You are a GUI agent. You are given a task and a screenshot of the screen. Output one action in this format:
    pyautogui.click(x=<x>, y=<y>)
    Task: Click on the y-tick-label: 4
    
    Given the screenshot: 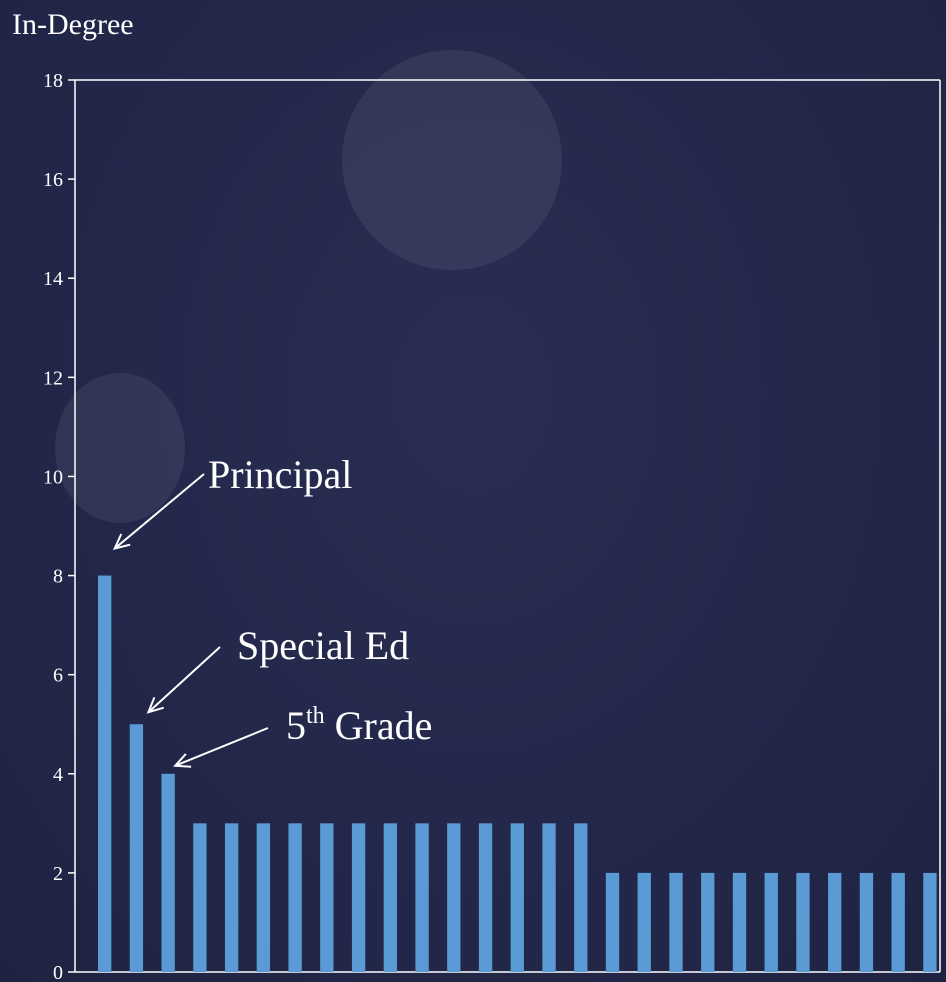 What is the action you would take?
    pyautogui.click(x=58, y=775)
    